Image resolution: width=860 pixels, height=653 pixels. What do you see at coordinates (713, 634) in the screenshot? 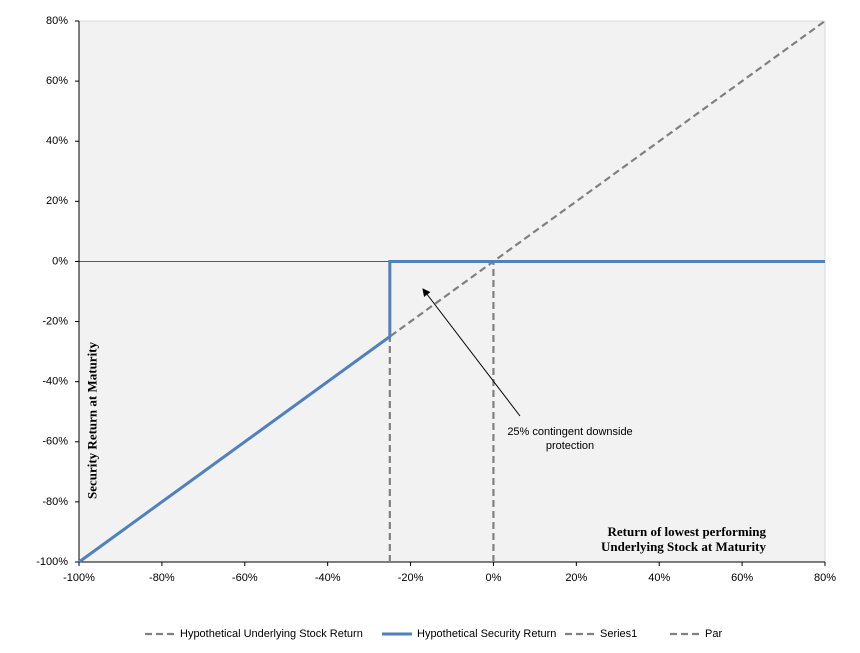
I see `legend-label: Par` at bounding box center [713, 634].